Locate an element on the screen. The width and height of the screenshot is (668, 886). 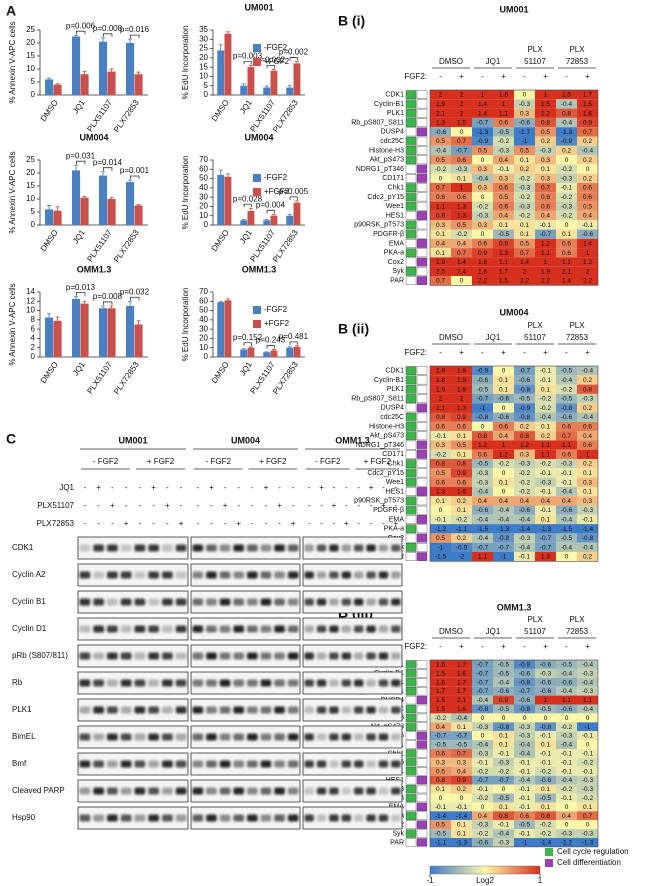
heatmap-title: UM001 is located at coordinates (513, 9).